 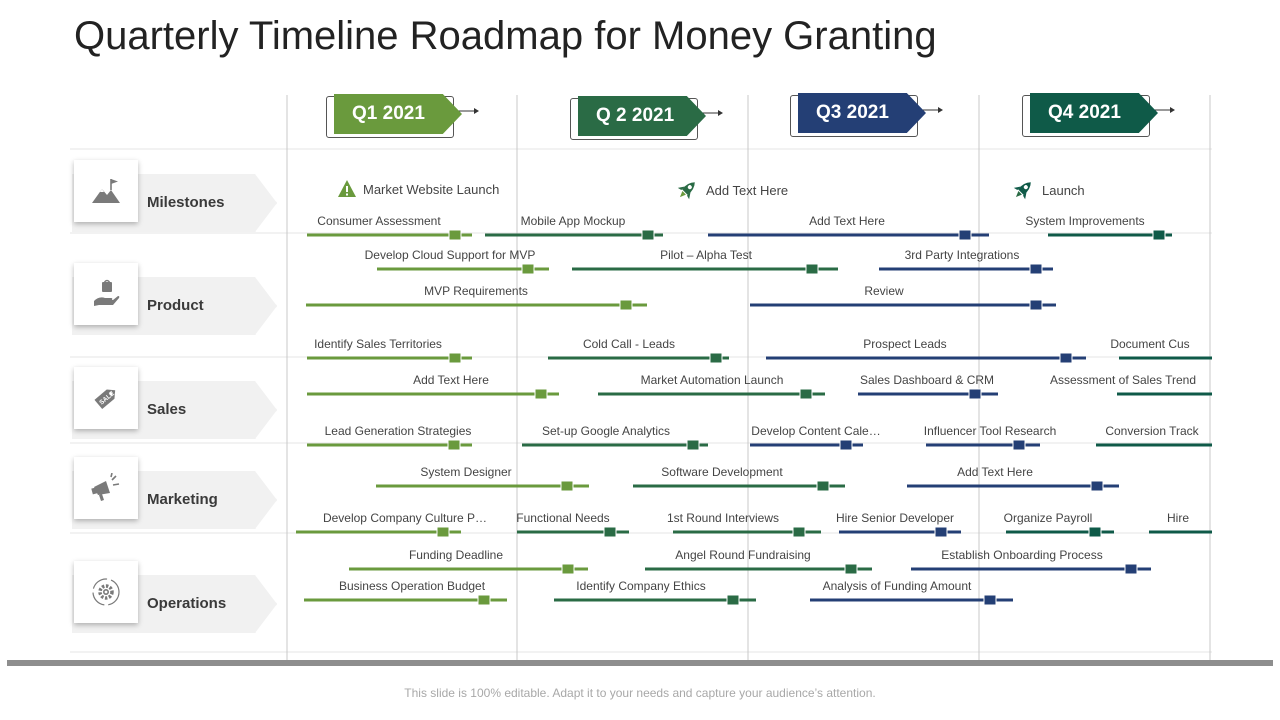 I want to click on task-label: MVP Requirements, so click(x=476, y=291).